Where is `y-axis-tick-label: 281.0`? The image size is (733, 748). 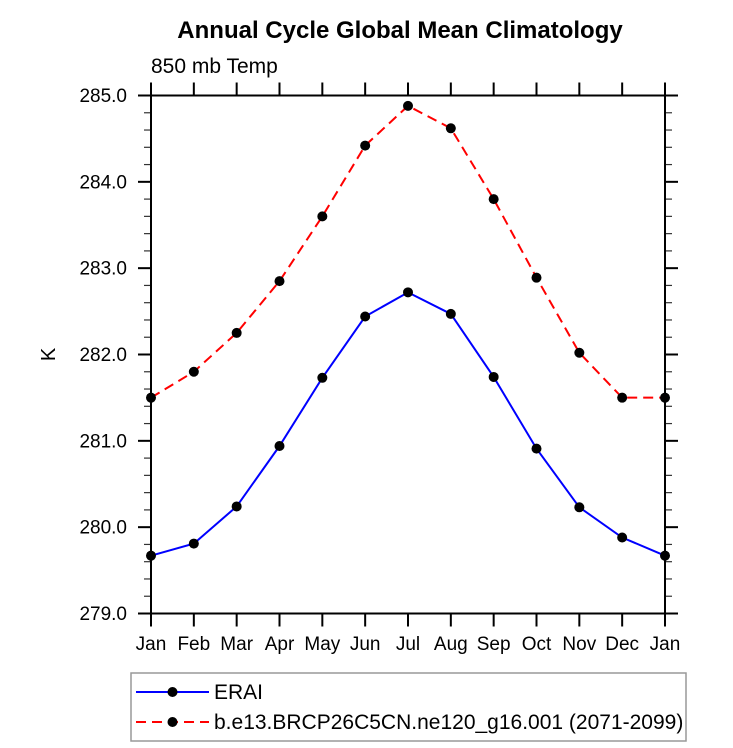
y-axis-tick-label: 281.0 is located at coordinates (103, 441).